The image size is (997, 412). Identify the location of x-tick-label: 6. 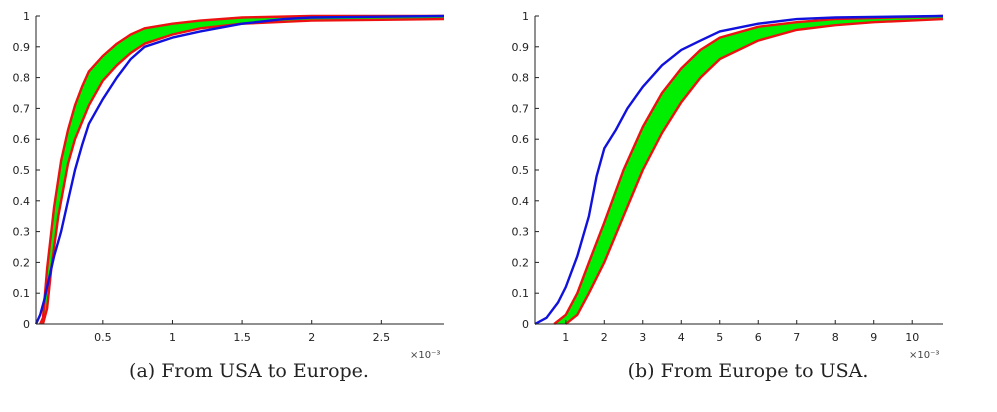
(758, 337).